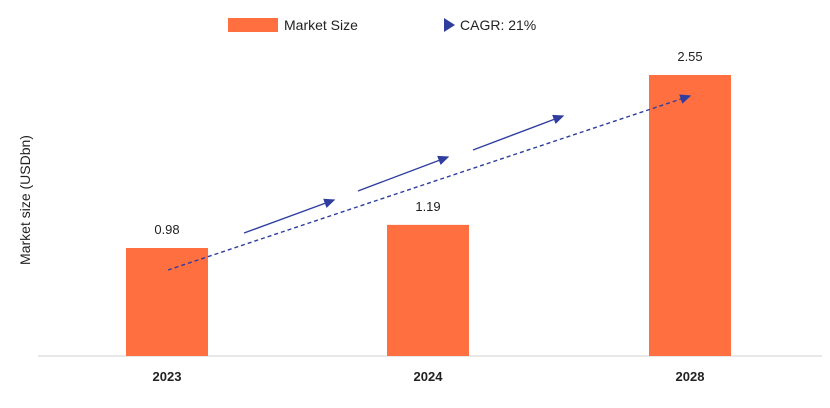 The image size is (830, 408). What do you see at coordinates (166, 229) in the screenshot?
I see `value-label-2023: 0.98` at bounding box center [166, 229].